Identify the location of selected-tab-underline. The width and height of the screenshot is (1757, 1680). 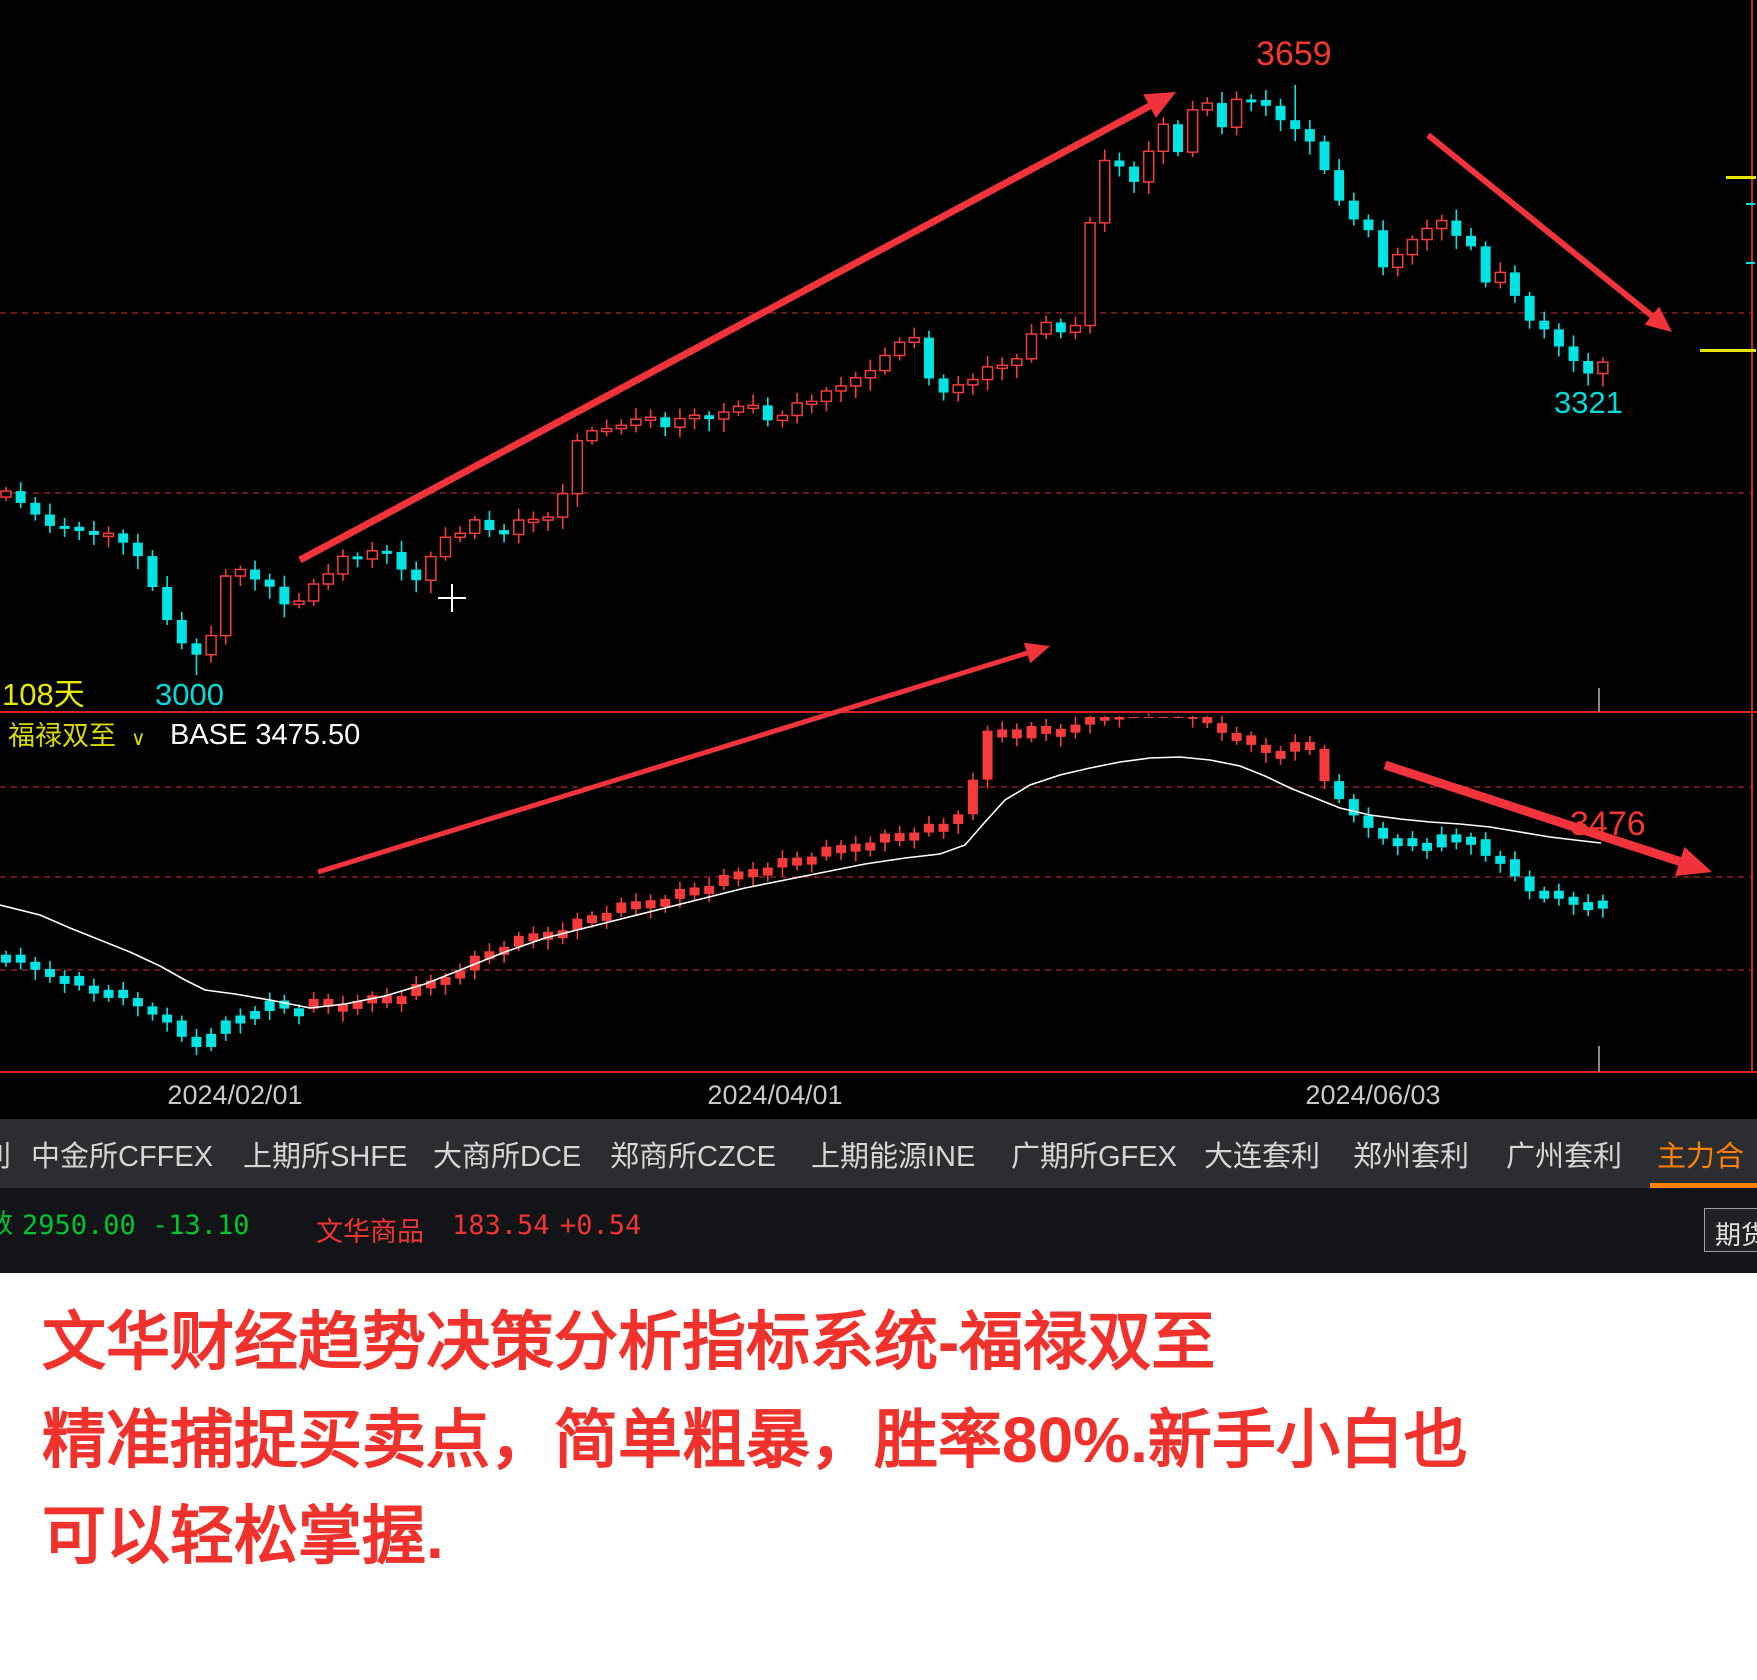
(1703, 1185).